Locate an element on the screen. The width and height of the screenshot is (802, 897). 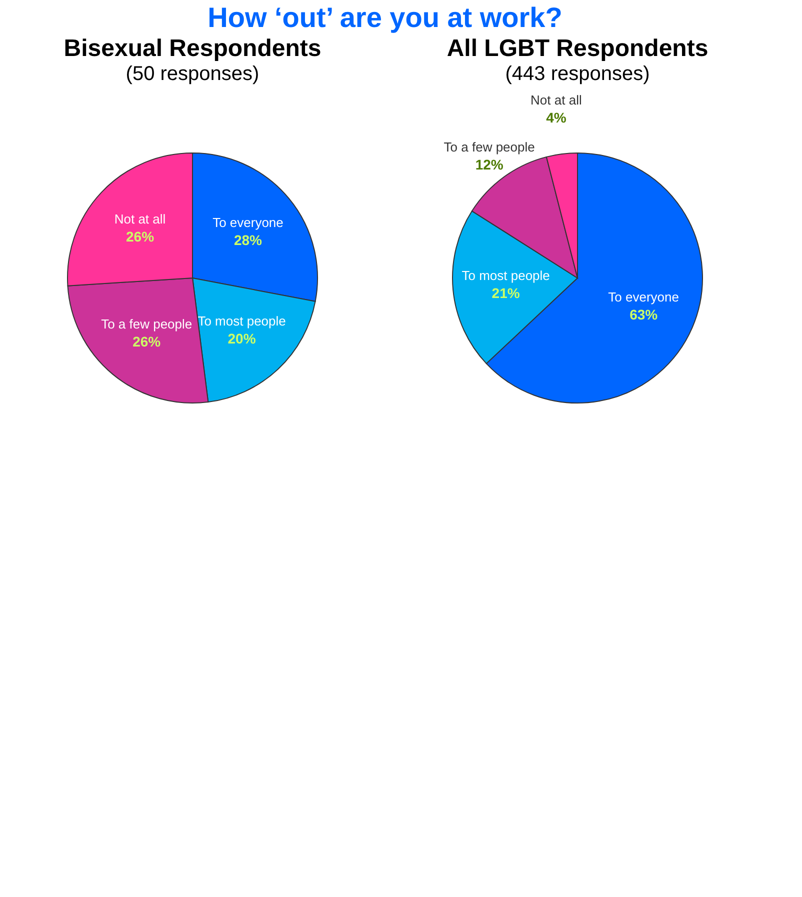
data-label: 12% is located at coordinates (489, 164).